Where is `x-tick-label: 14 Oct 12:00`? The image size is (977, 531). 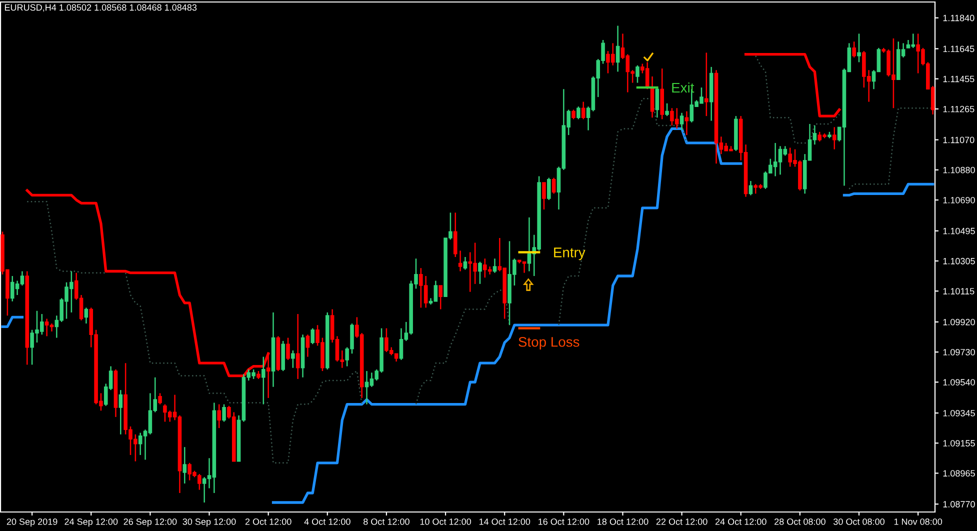
x-tick-label: 14 Oct 12:00 is located at coordinates (504, 521).